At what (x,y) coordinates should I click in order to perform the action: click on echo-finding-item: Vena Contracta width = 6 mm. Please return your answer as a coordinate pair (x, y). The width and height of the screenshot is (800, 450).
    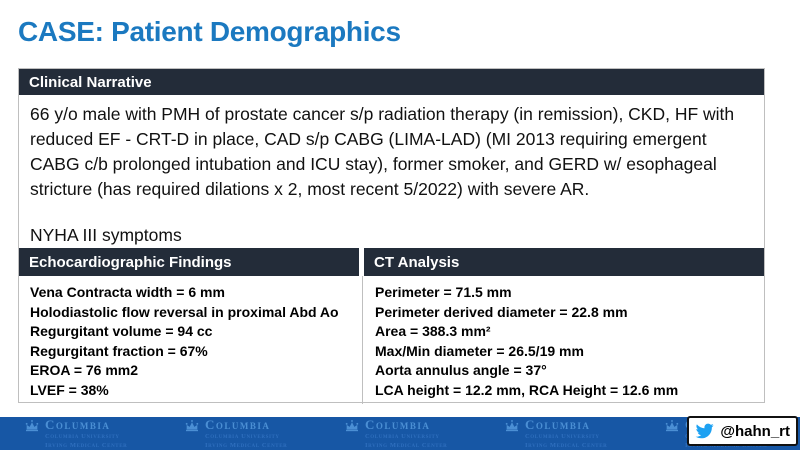
    Looking at the image, I should click on (127, 292).